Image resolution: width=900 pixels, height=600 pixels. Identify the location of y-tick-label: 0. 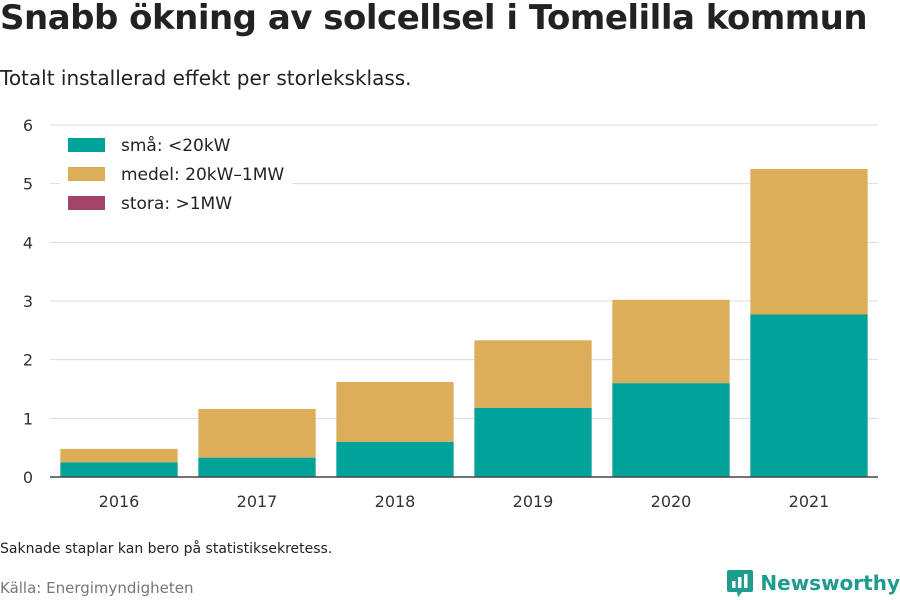
(28, 477).